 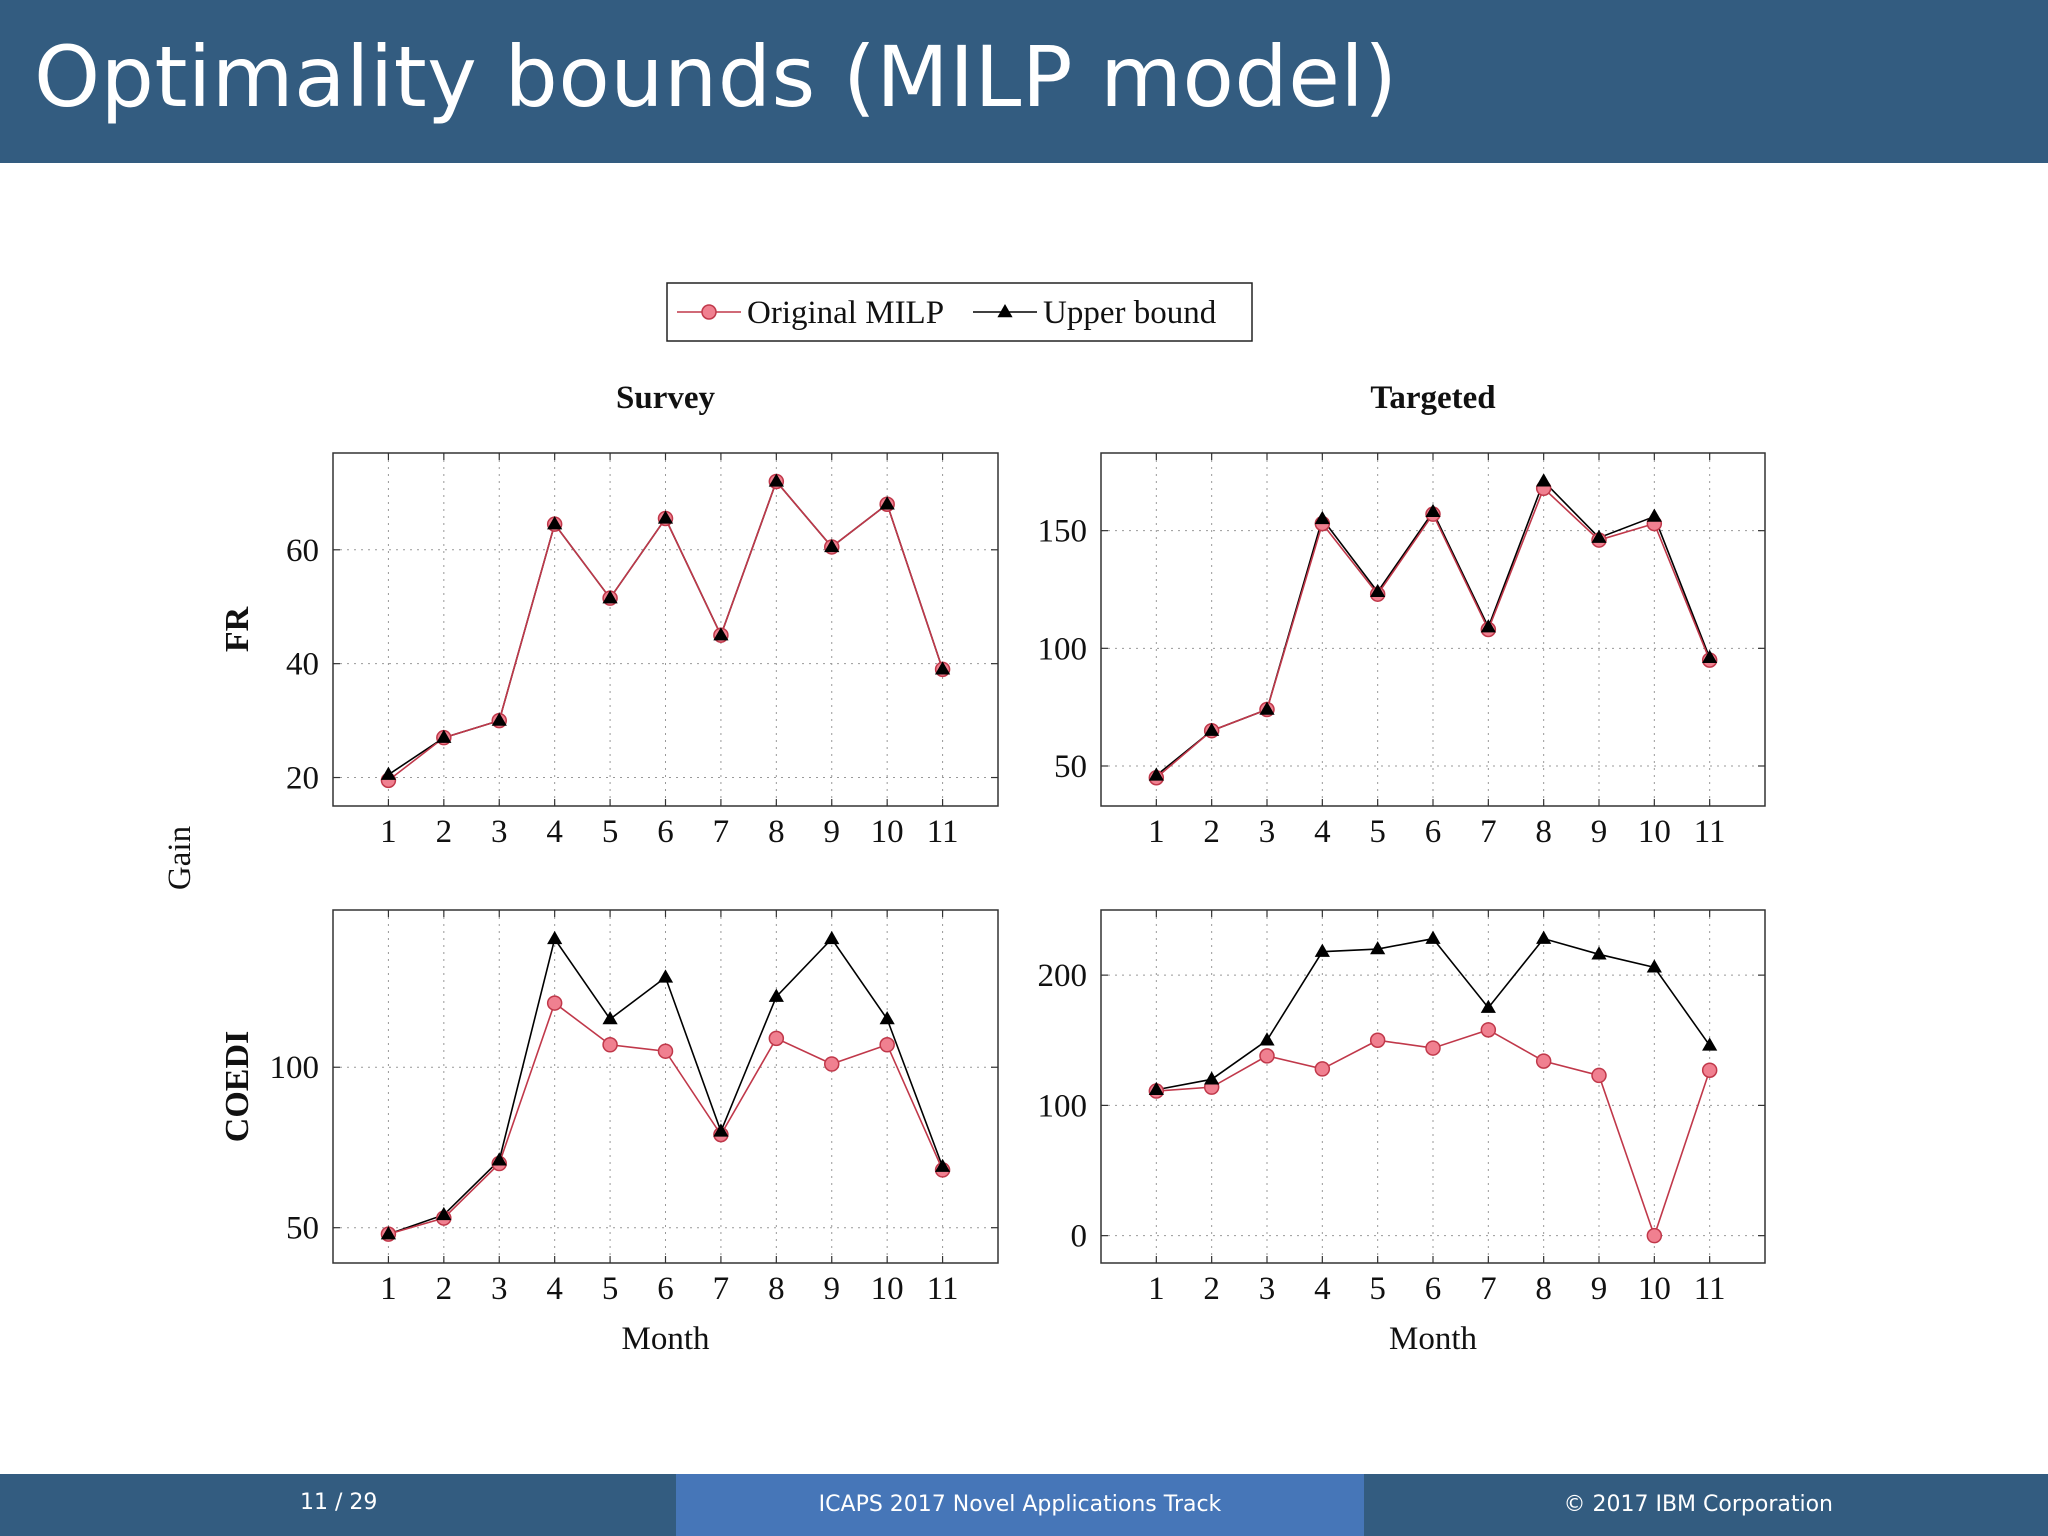 What do you see at coordinates (237, 1086) in the screenshot?
I see `y-axis-label: COEDI` at bounding box center [237, 1086].